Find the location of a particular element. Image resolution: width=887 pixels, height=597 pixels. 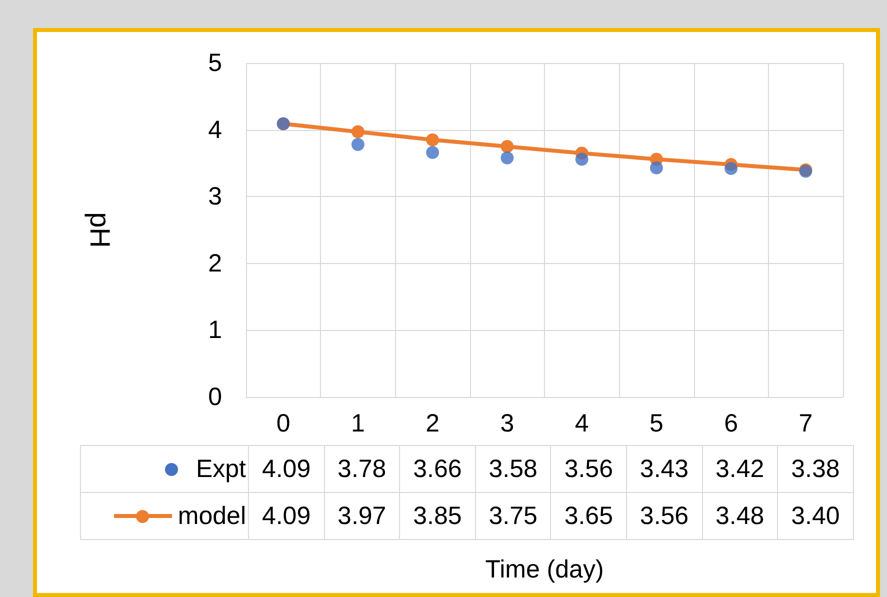

x-tick-label: 6 is located at coordinates (731, 424).